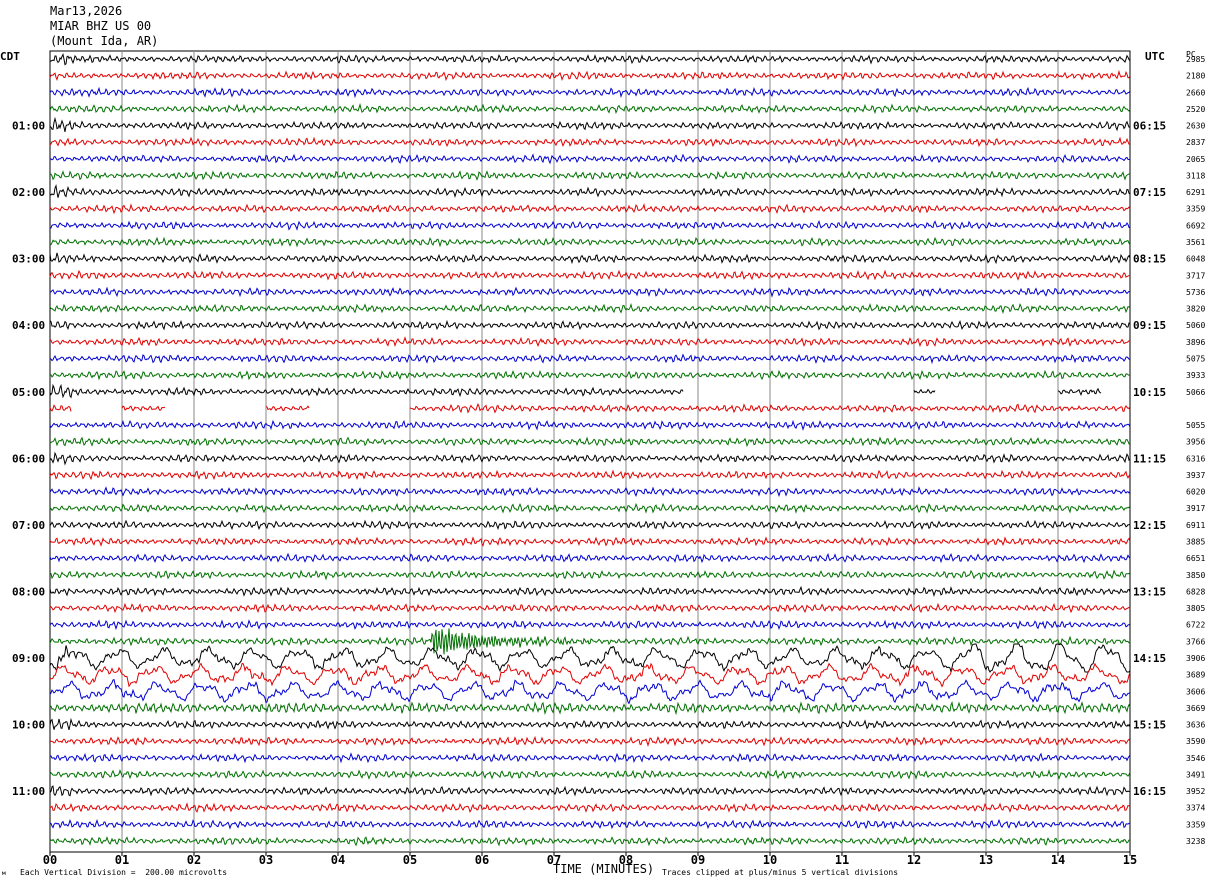  Describe the element at coordinates (28, 392) in the screenshot. I see `cdt-hour-label-4: 05:00` at that location.